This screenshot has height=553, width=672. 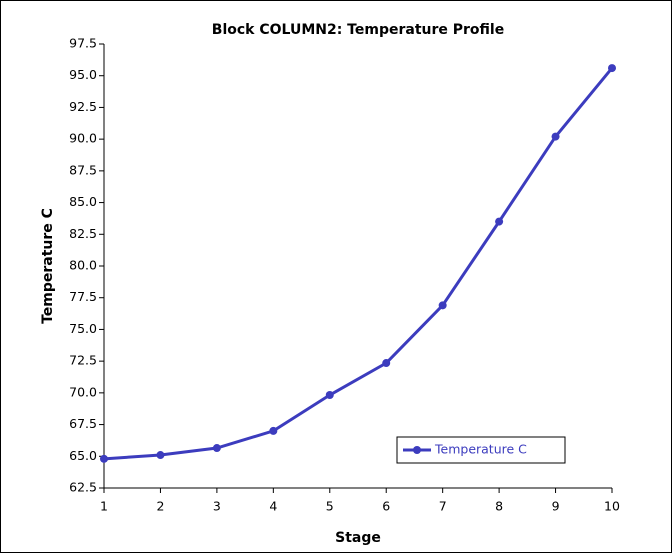 What do you see at coordinates (556, 506) in the screenshot?
I see `x-tick-label: 9` at bounding box center [556, 506].